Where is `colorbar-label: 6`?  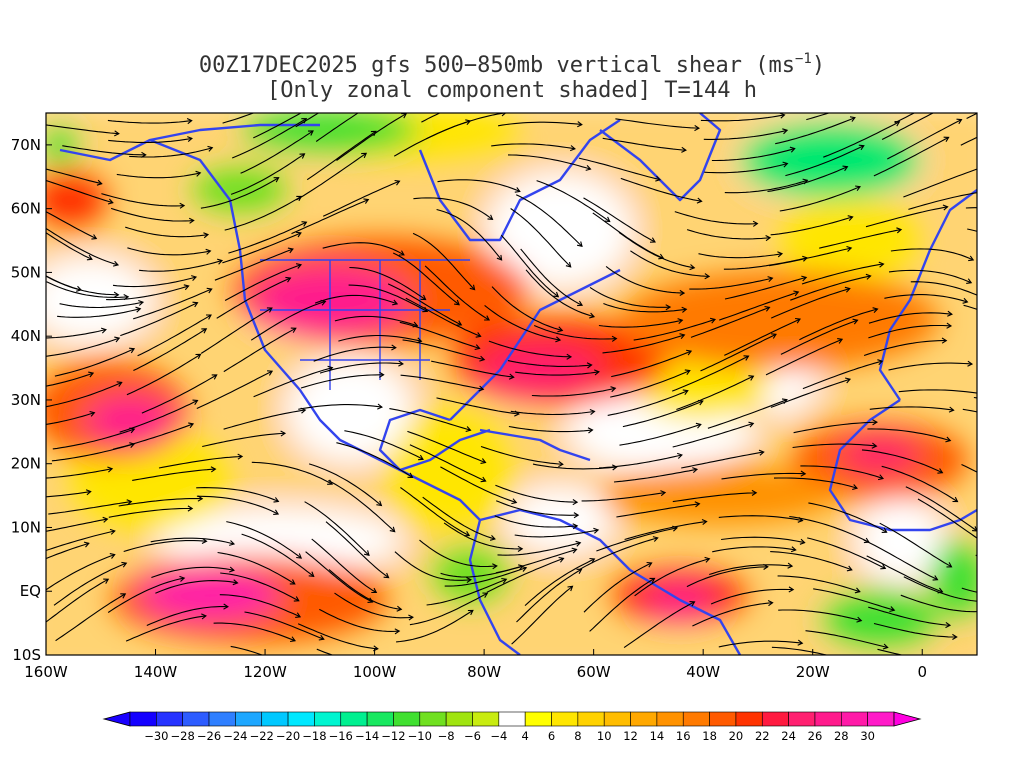 colorbar-label: 6 is located at coordinates (551, 736).